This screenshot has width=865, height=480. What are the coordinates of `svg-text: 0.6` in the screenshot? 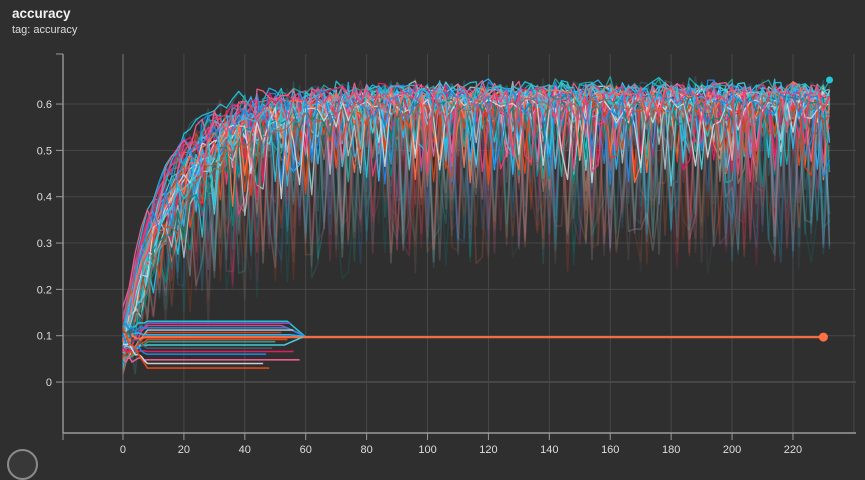 It's located at (44, 105).